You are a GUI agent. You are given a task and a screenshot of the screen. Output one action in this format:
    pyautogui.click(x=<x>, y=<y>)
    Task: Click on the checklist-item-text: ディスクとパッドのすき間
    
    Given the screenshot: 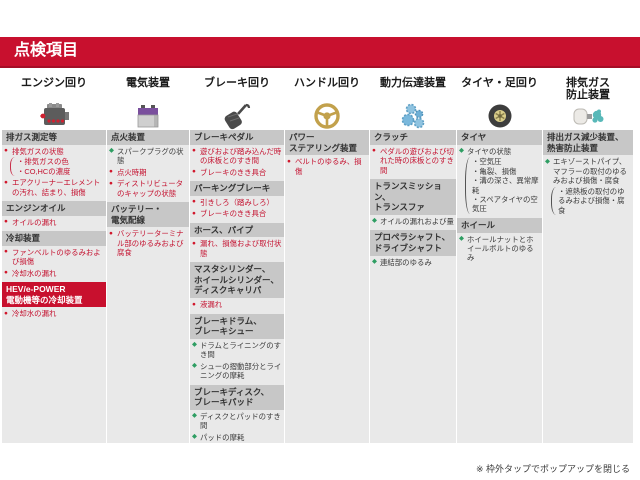 What is the action you would take?
    pyautogui.click(x=240, y=421)
    